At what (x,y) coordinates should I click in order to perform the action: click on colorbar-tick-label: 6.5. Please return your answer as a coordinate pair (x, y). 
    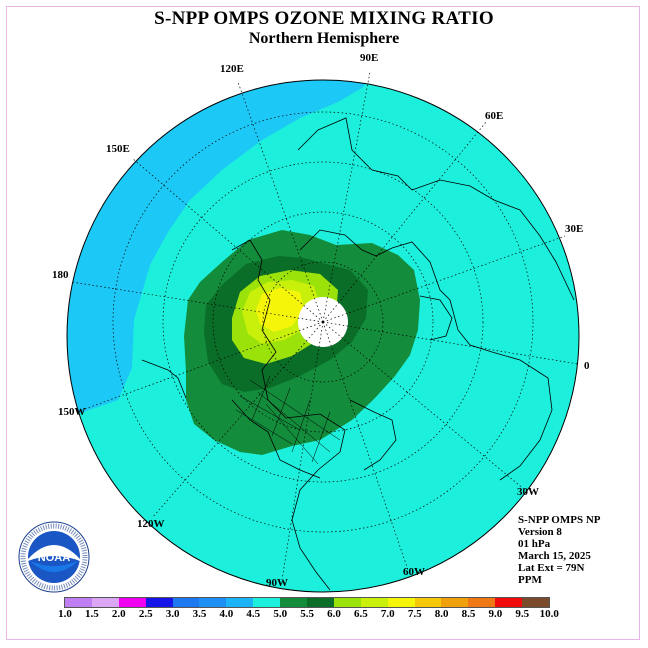
    Looking at the image, I should click on (361, 614).